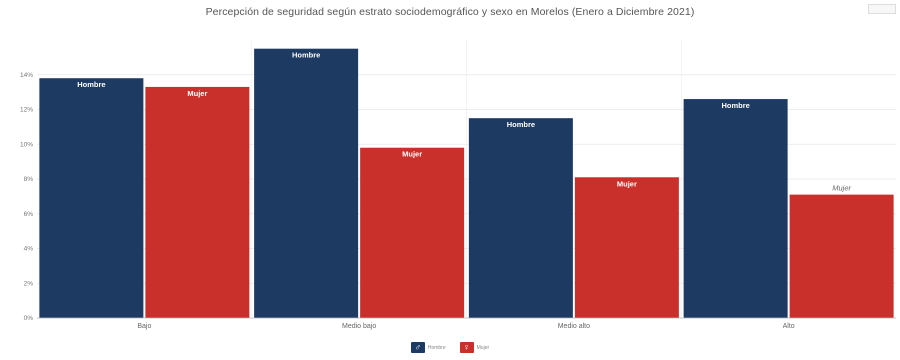  Describe the element at coordinates (450, 347) in the screenshot. I see `legend: ♂ Hombre ♀ Mujer` at that location.